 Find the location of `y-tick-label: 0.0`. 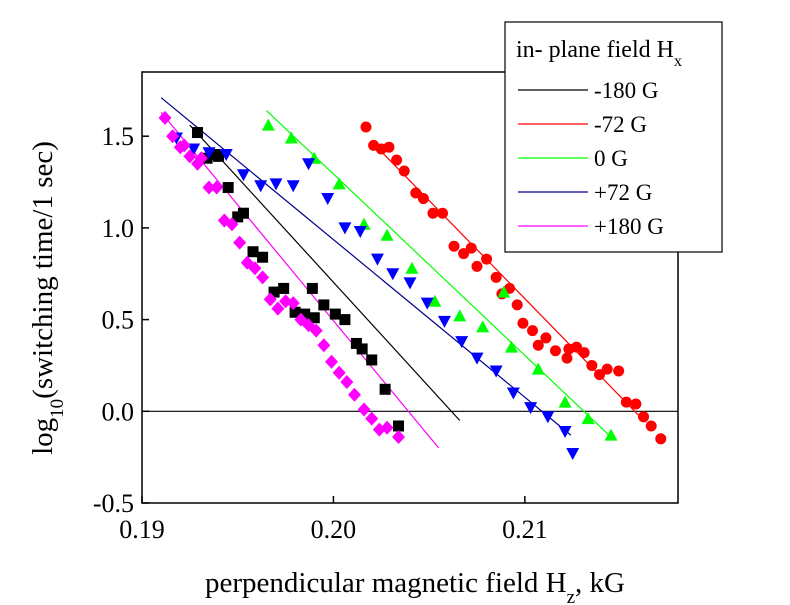

y-tick-label: 0.0 is located at coordinates (118, 411).